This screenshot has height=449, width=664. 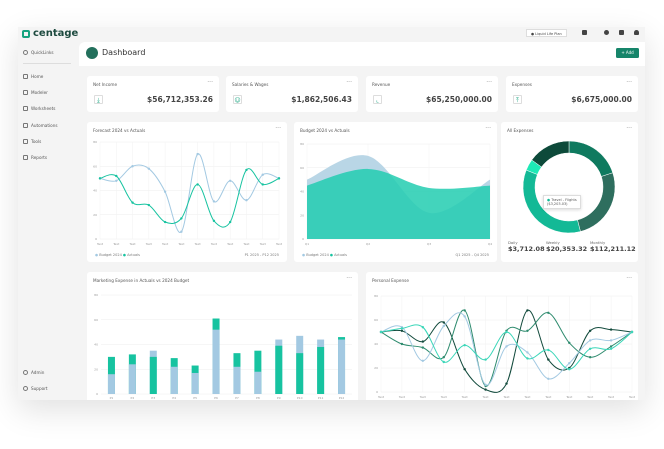 I want to click on y-tick-label: 40, so click(x=95, y=191).